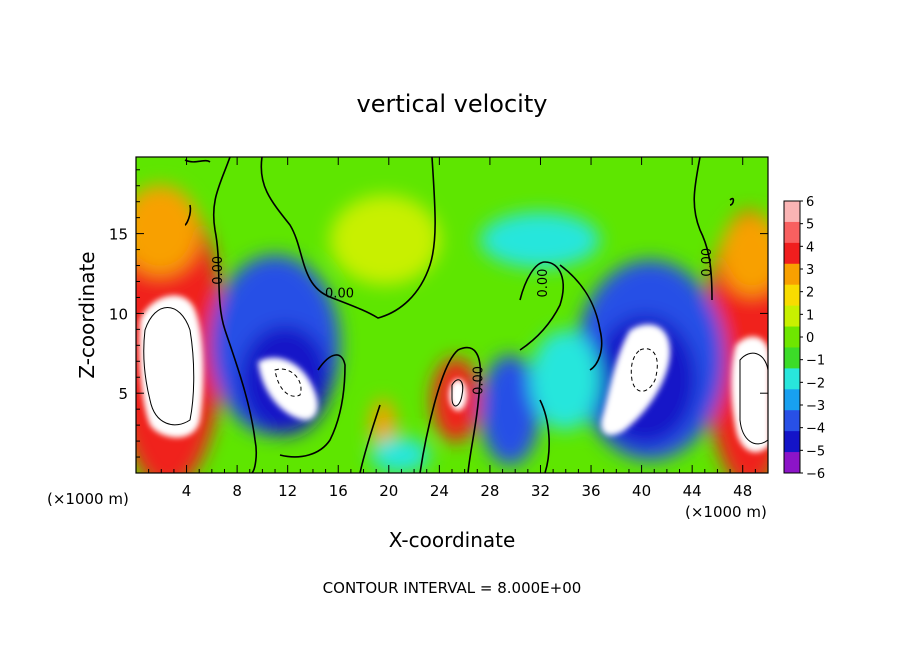 This screenshot has width=904, height=654. What do you see at coordinates (804, 338) in the screenshot?
I see `colorbar: 6 5 4 3 2 1 0 −1 −2 −3 −4 −5 −6` at bounding box center [804, 338].